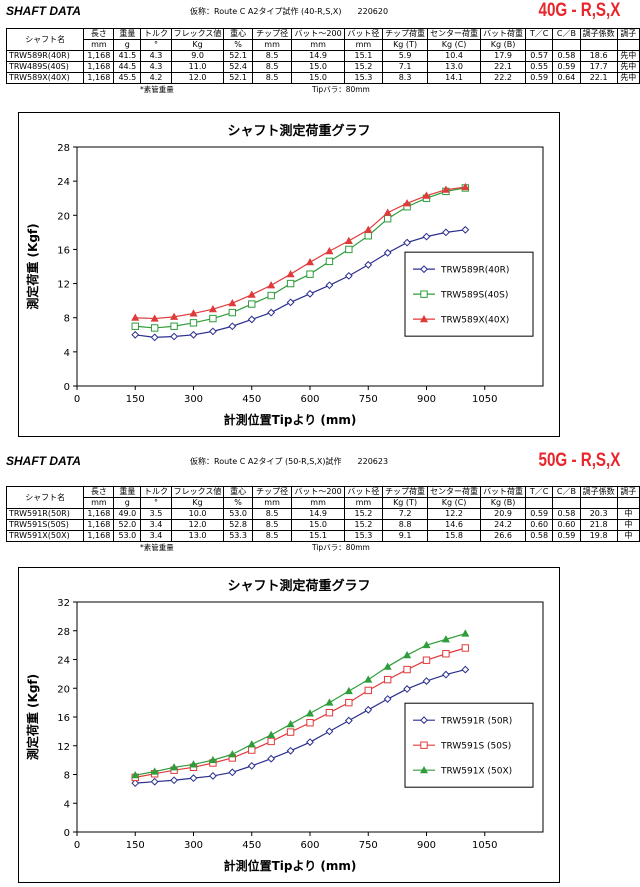 The image size is (640, 887). I want to click on table-cell: 4.2, so click(156, 78).